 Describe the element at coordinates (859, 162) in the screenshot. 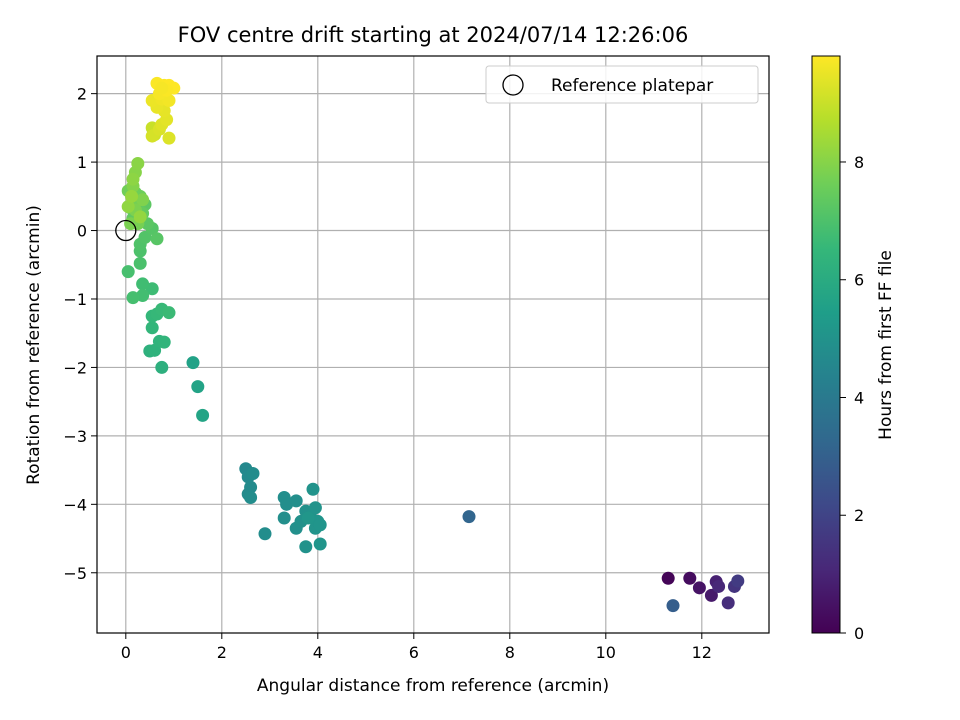

I see `colorbar-tick-label: 8` at that location.